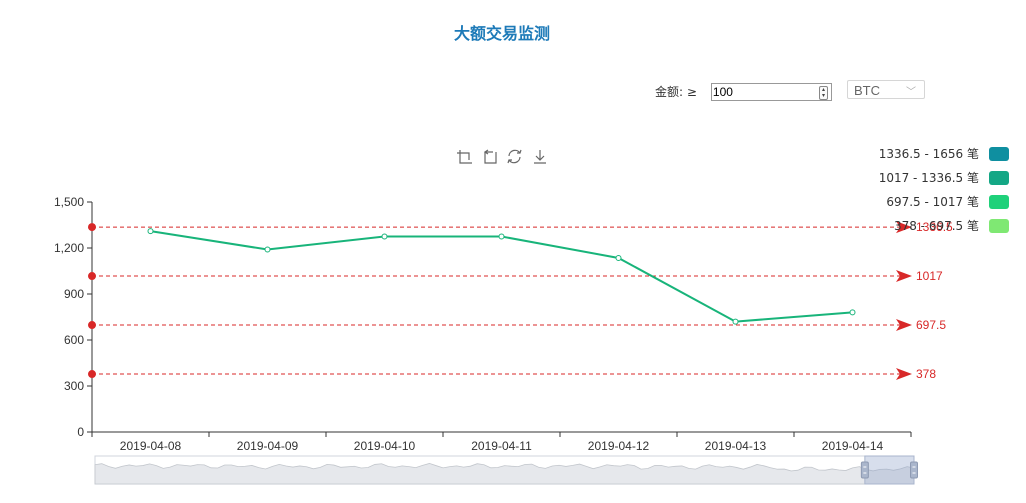 Image resolution: width=1026 pixels, height=503 pixels. Describe the element at coordinates (501, 156) in the screenshot. I see `chart-toolbox` at that location.